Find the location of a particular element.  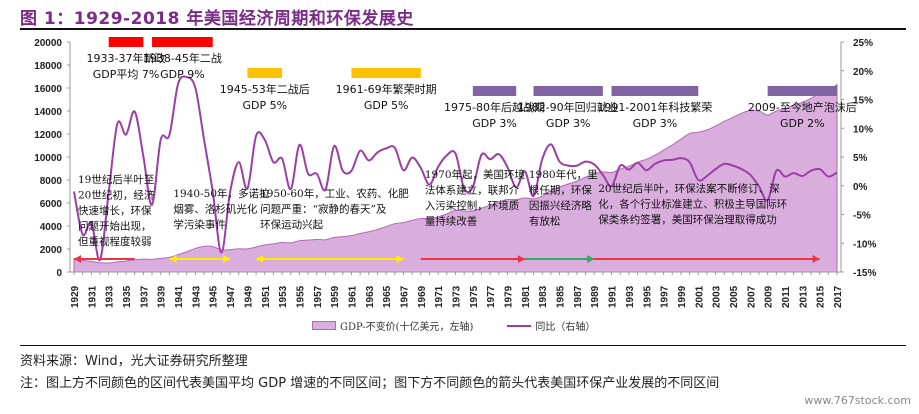

left-tick-label: 18000 is located at coordinates (48, 66).